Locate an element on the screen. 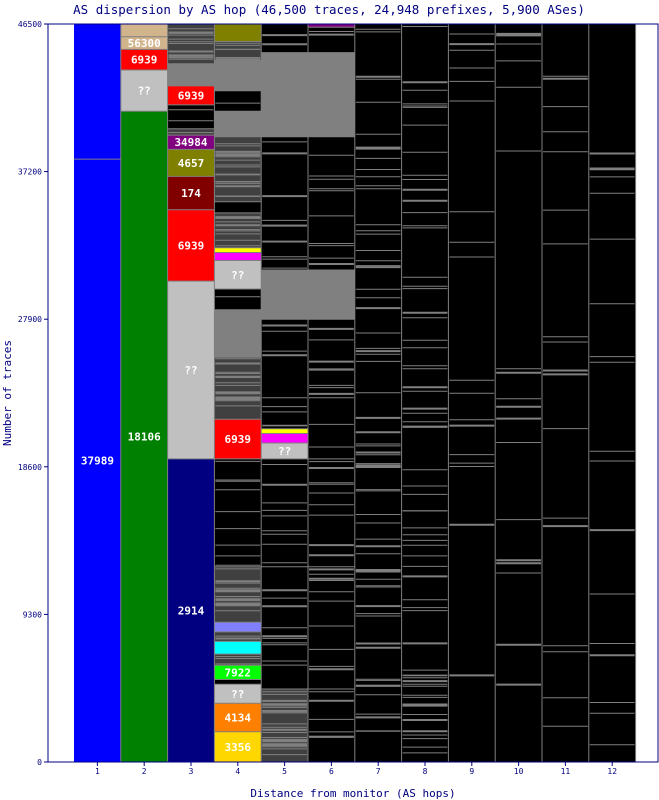 The width and height of the screenshot is (659, 800). segment-label-hop5: ?? is located at coordinates (284, 451).